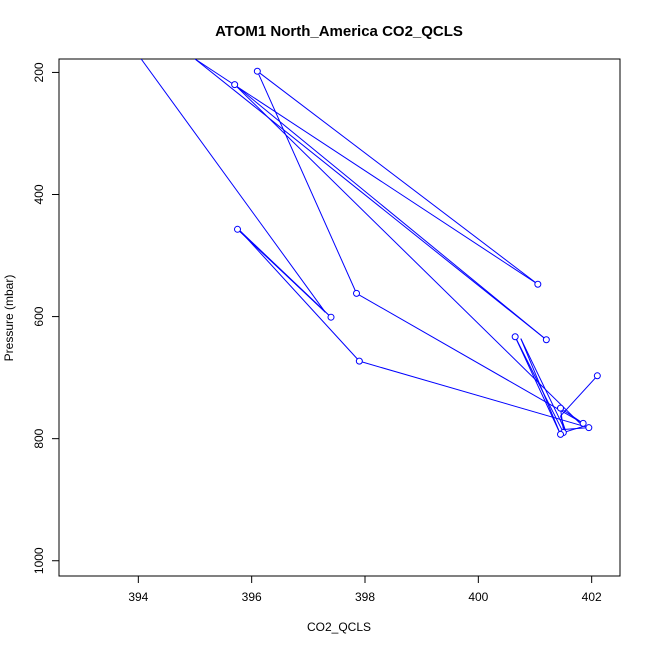  Describe the element at coordinates (365, 597) in the screenshot. I see `x-tick-label: 398` at that location.